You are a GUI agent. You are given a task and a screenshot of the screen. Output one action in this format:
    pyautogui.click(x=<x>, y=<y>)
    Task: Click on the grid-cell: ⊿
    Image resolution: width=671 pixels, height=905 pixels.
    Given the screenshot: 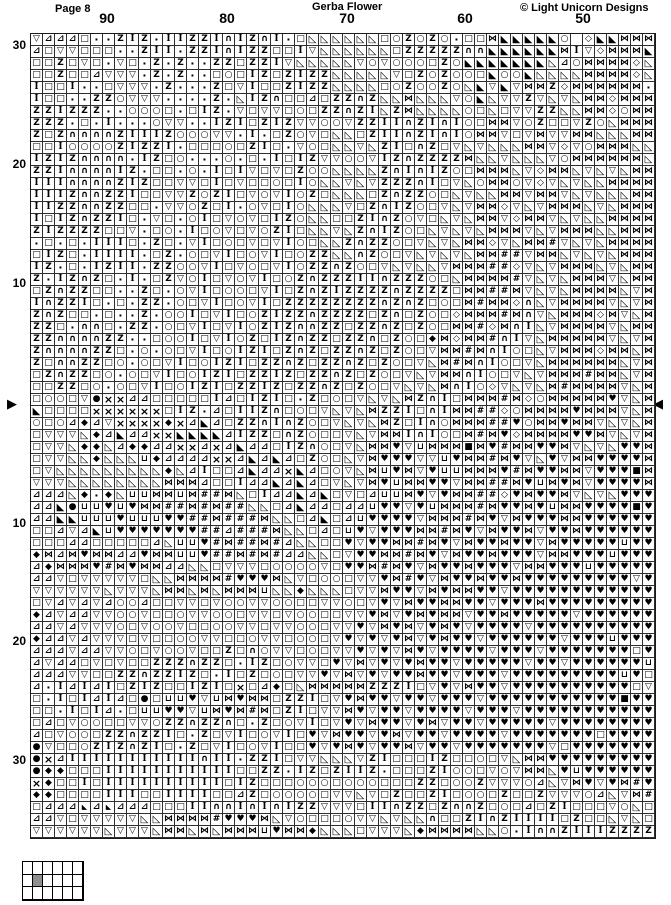 What is the action you would take?
    pyautogui.click(x=217, y=412)
    